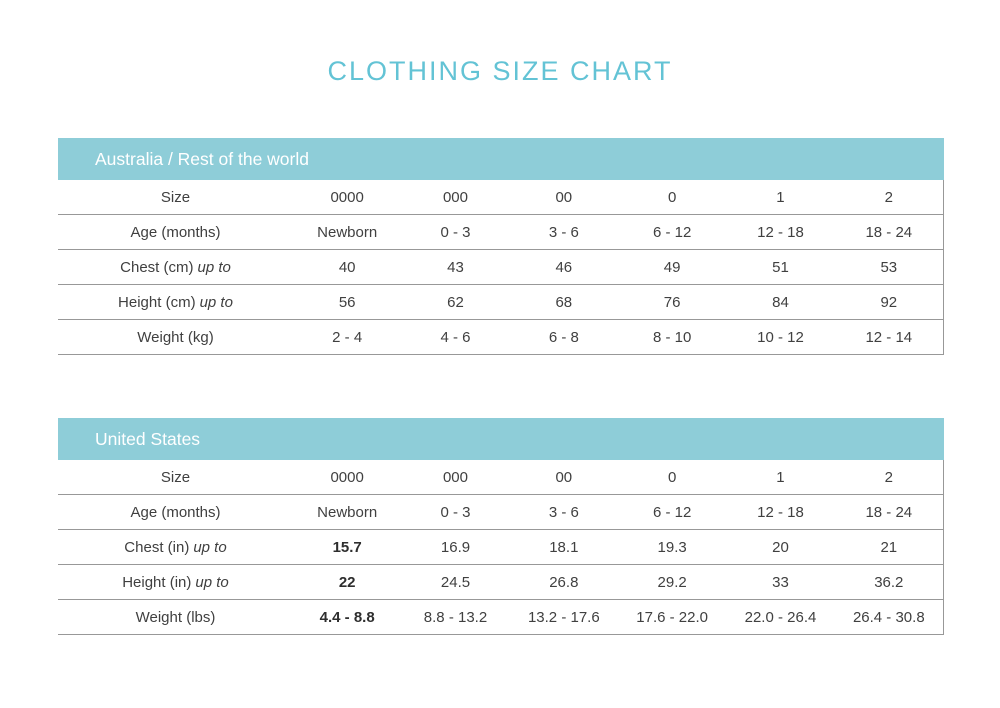 The width and height of the screenshot is (1000, 708). Describe the element at coordinates (202, 159) in the screenshot. I see `region-header-label: Australia / Rest of the world` at that location.